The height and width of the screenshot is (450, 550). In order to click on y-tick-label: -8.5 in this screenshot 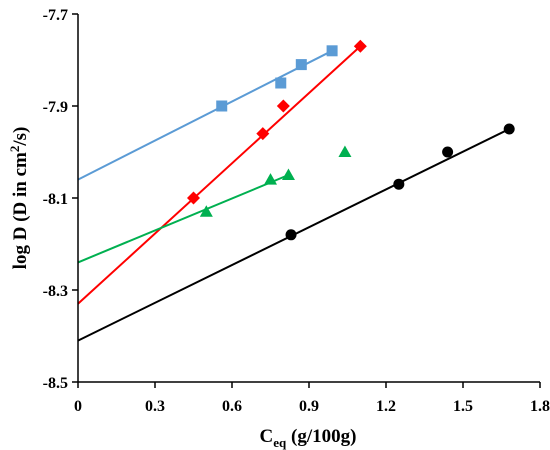, I will do `click(55, 383)`.